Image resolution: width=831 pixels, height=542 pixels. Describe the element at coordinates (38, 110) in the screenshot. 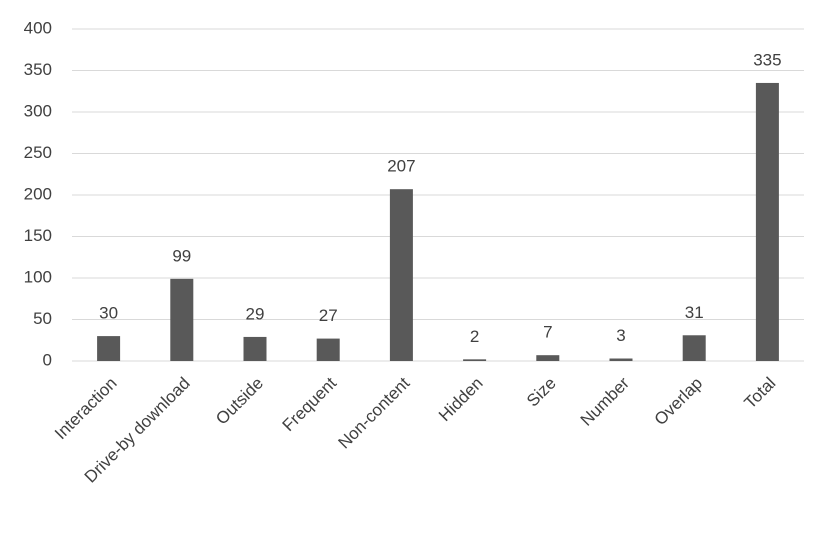

I see `y-tick-label: 300` at that location.